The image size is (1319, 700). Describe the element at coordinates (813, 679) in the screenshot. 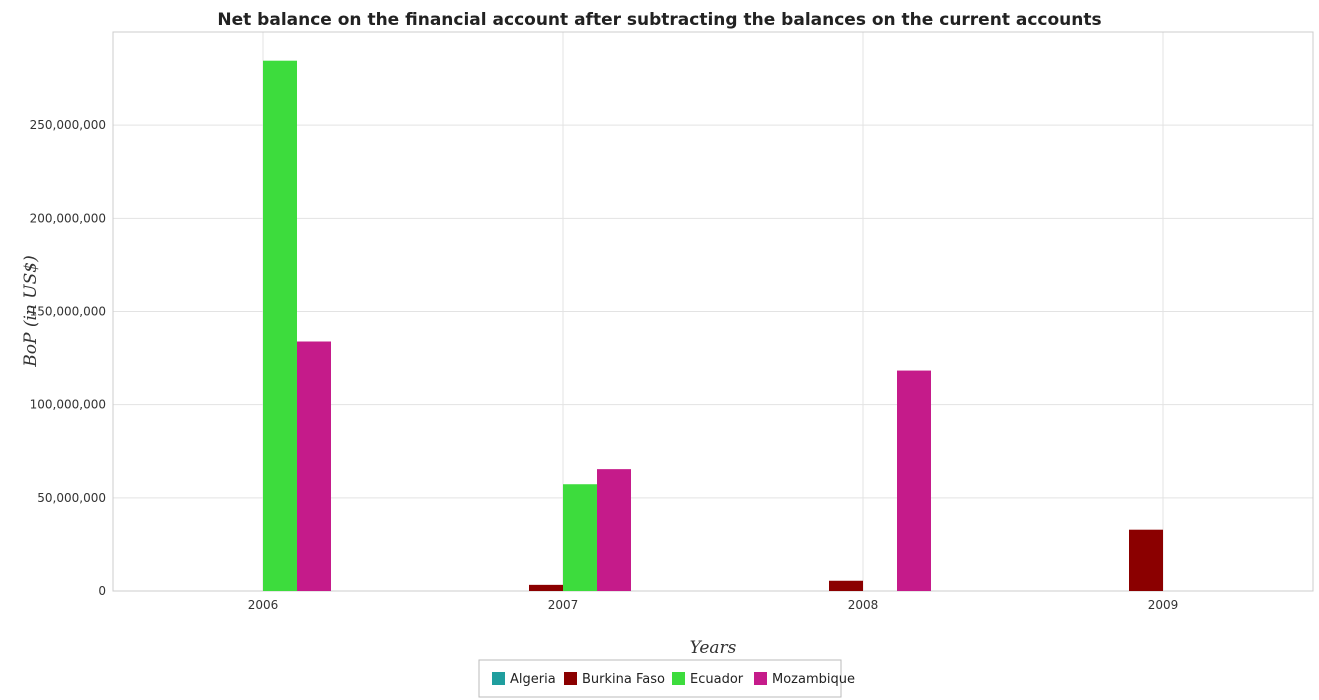

I see `legend-label: Mozambique` at that location.